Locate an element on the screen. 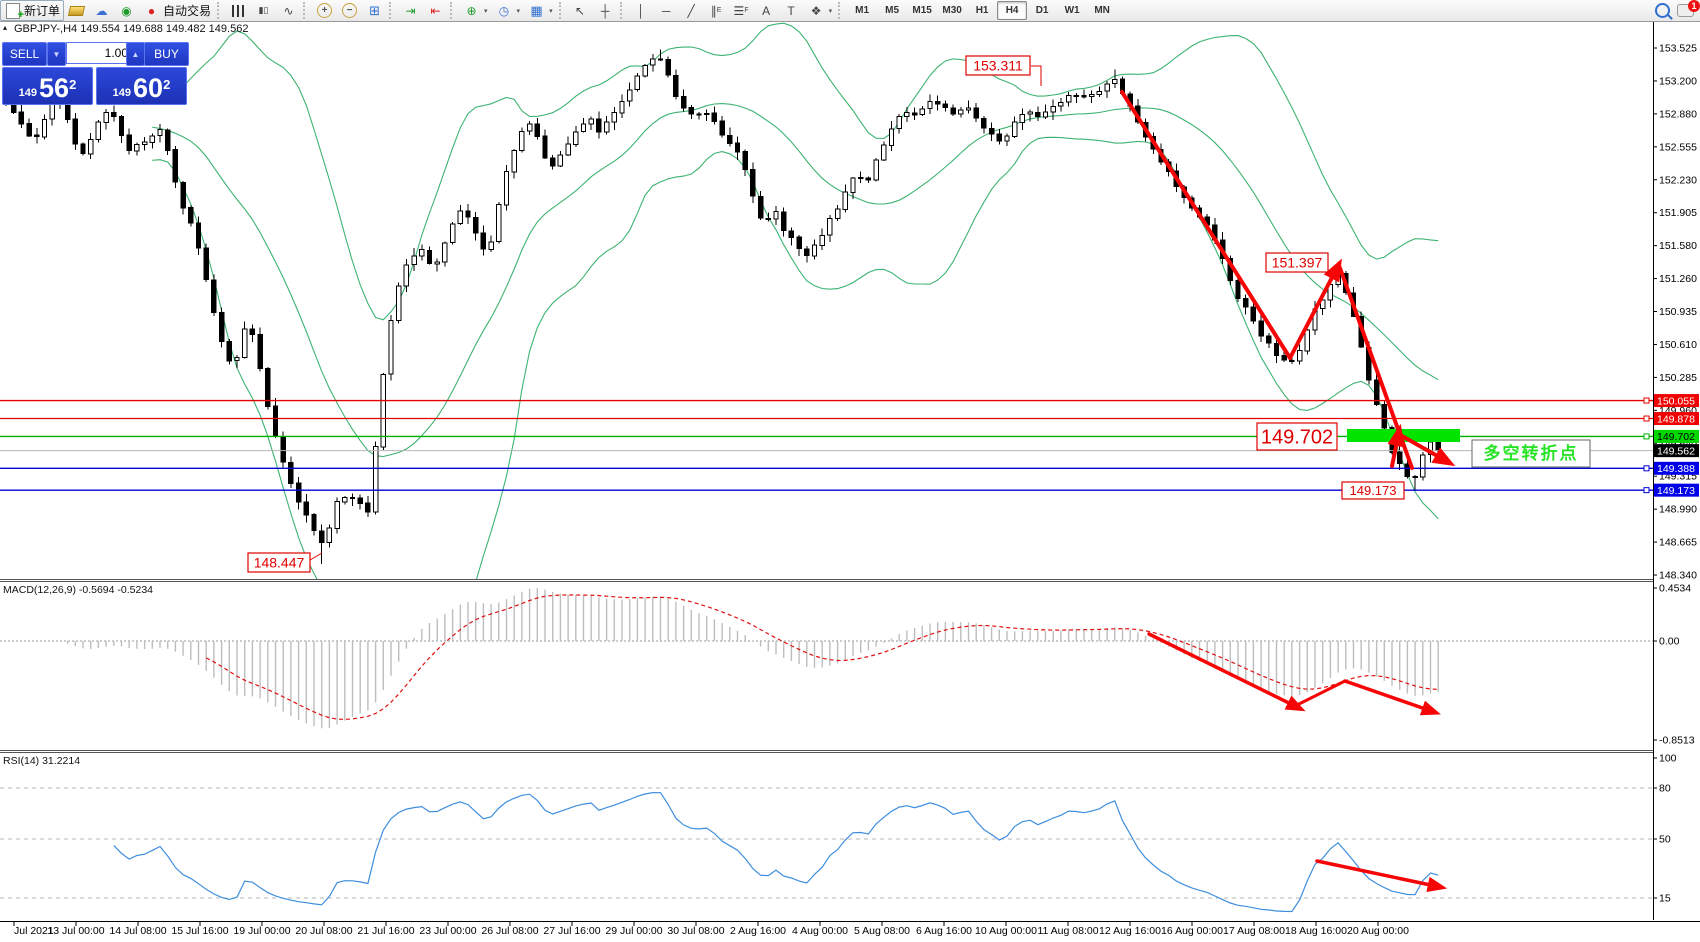 The image size is (1700, 942). new-order-button: + 新订单 is located at coordinates (32, 10).